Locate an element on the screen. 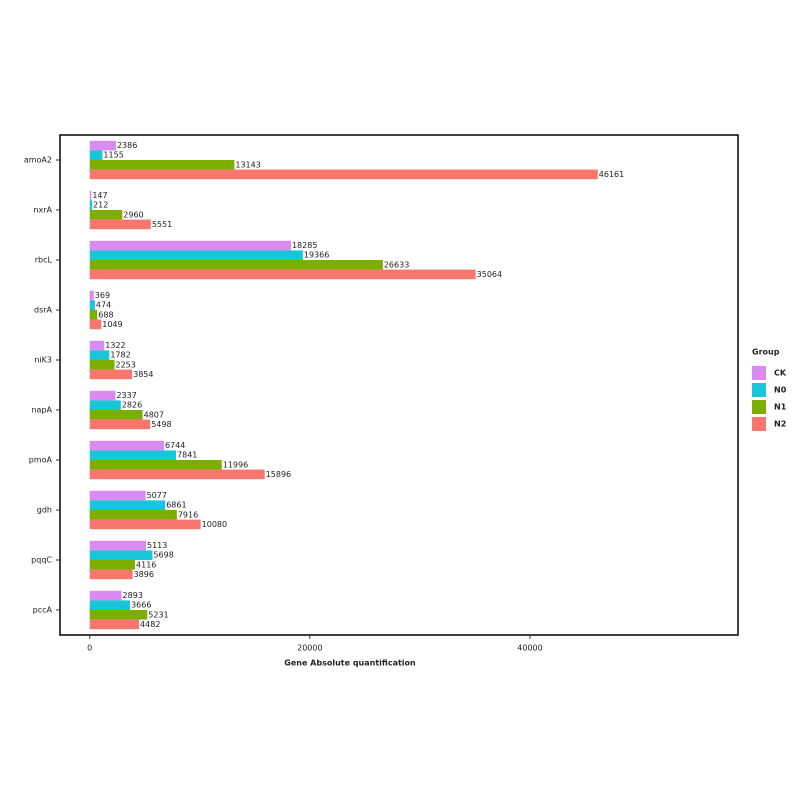 Image resolution: width=800 pixels, height=800 pixels. value-label: 7916 is located at coordinates (188, 514).